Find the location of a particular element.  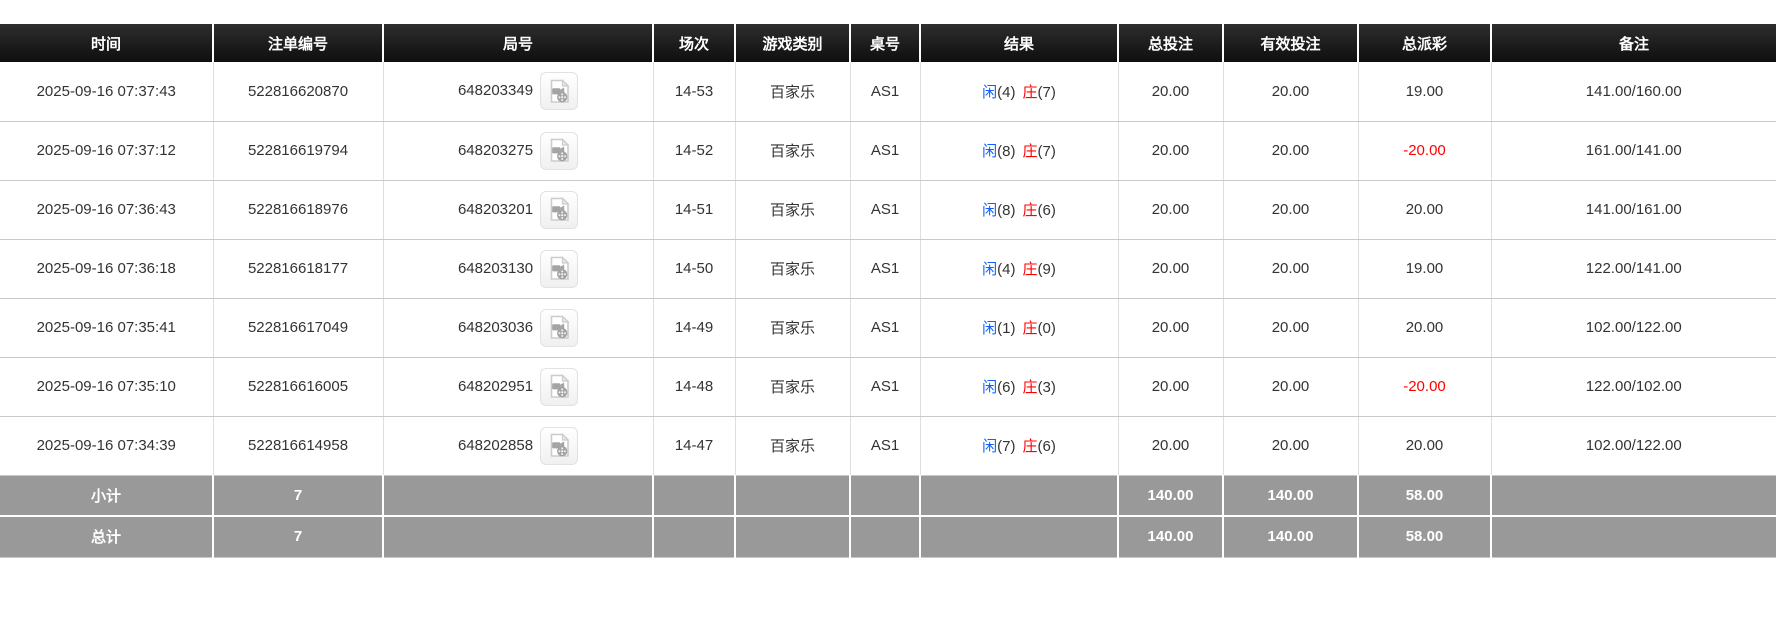

total-payout: 58.00 is located at coordinates (1425, 537).